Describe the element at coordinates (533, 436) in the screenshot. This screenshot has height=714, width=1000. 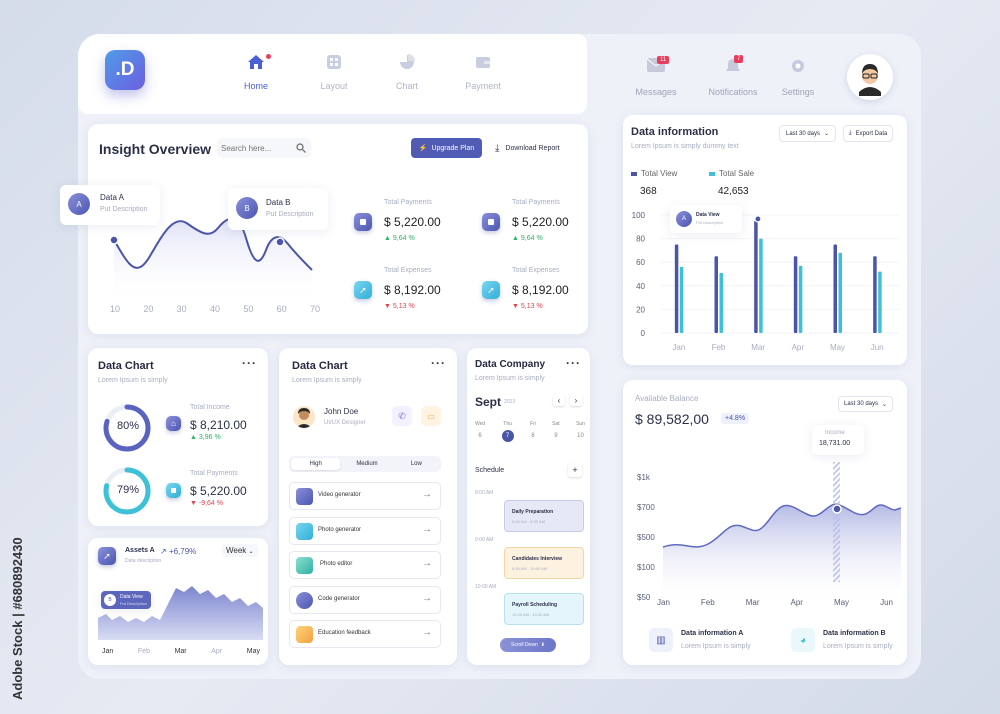
I see `day-number: 8` at that location.